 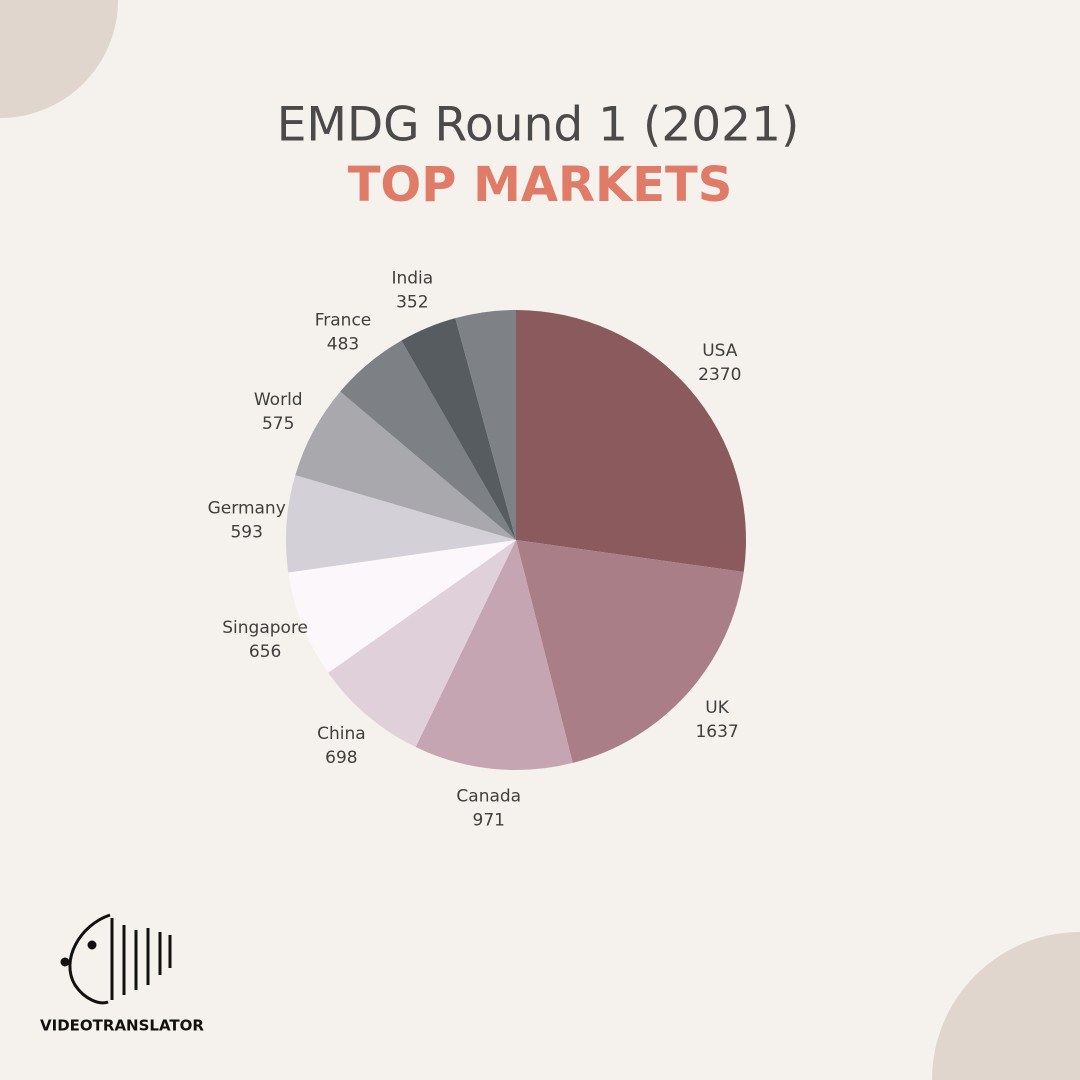 I want to click on slice-value: 575, so click(x=278, y=424).